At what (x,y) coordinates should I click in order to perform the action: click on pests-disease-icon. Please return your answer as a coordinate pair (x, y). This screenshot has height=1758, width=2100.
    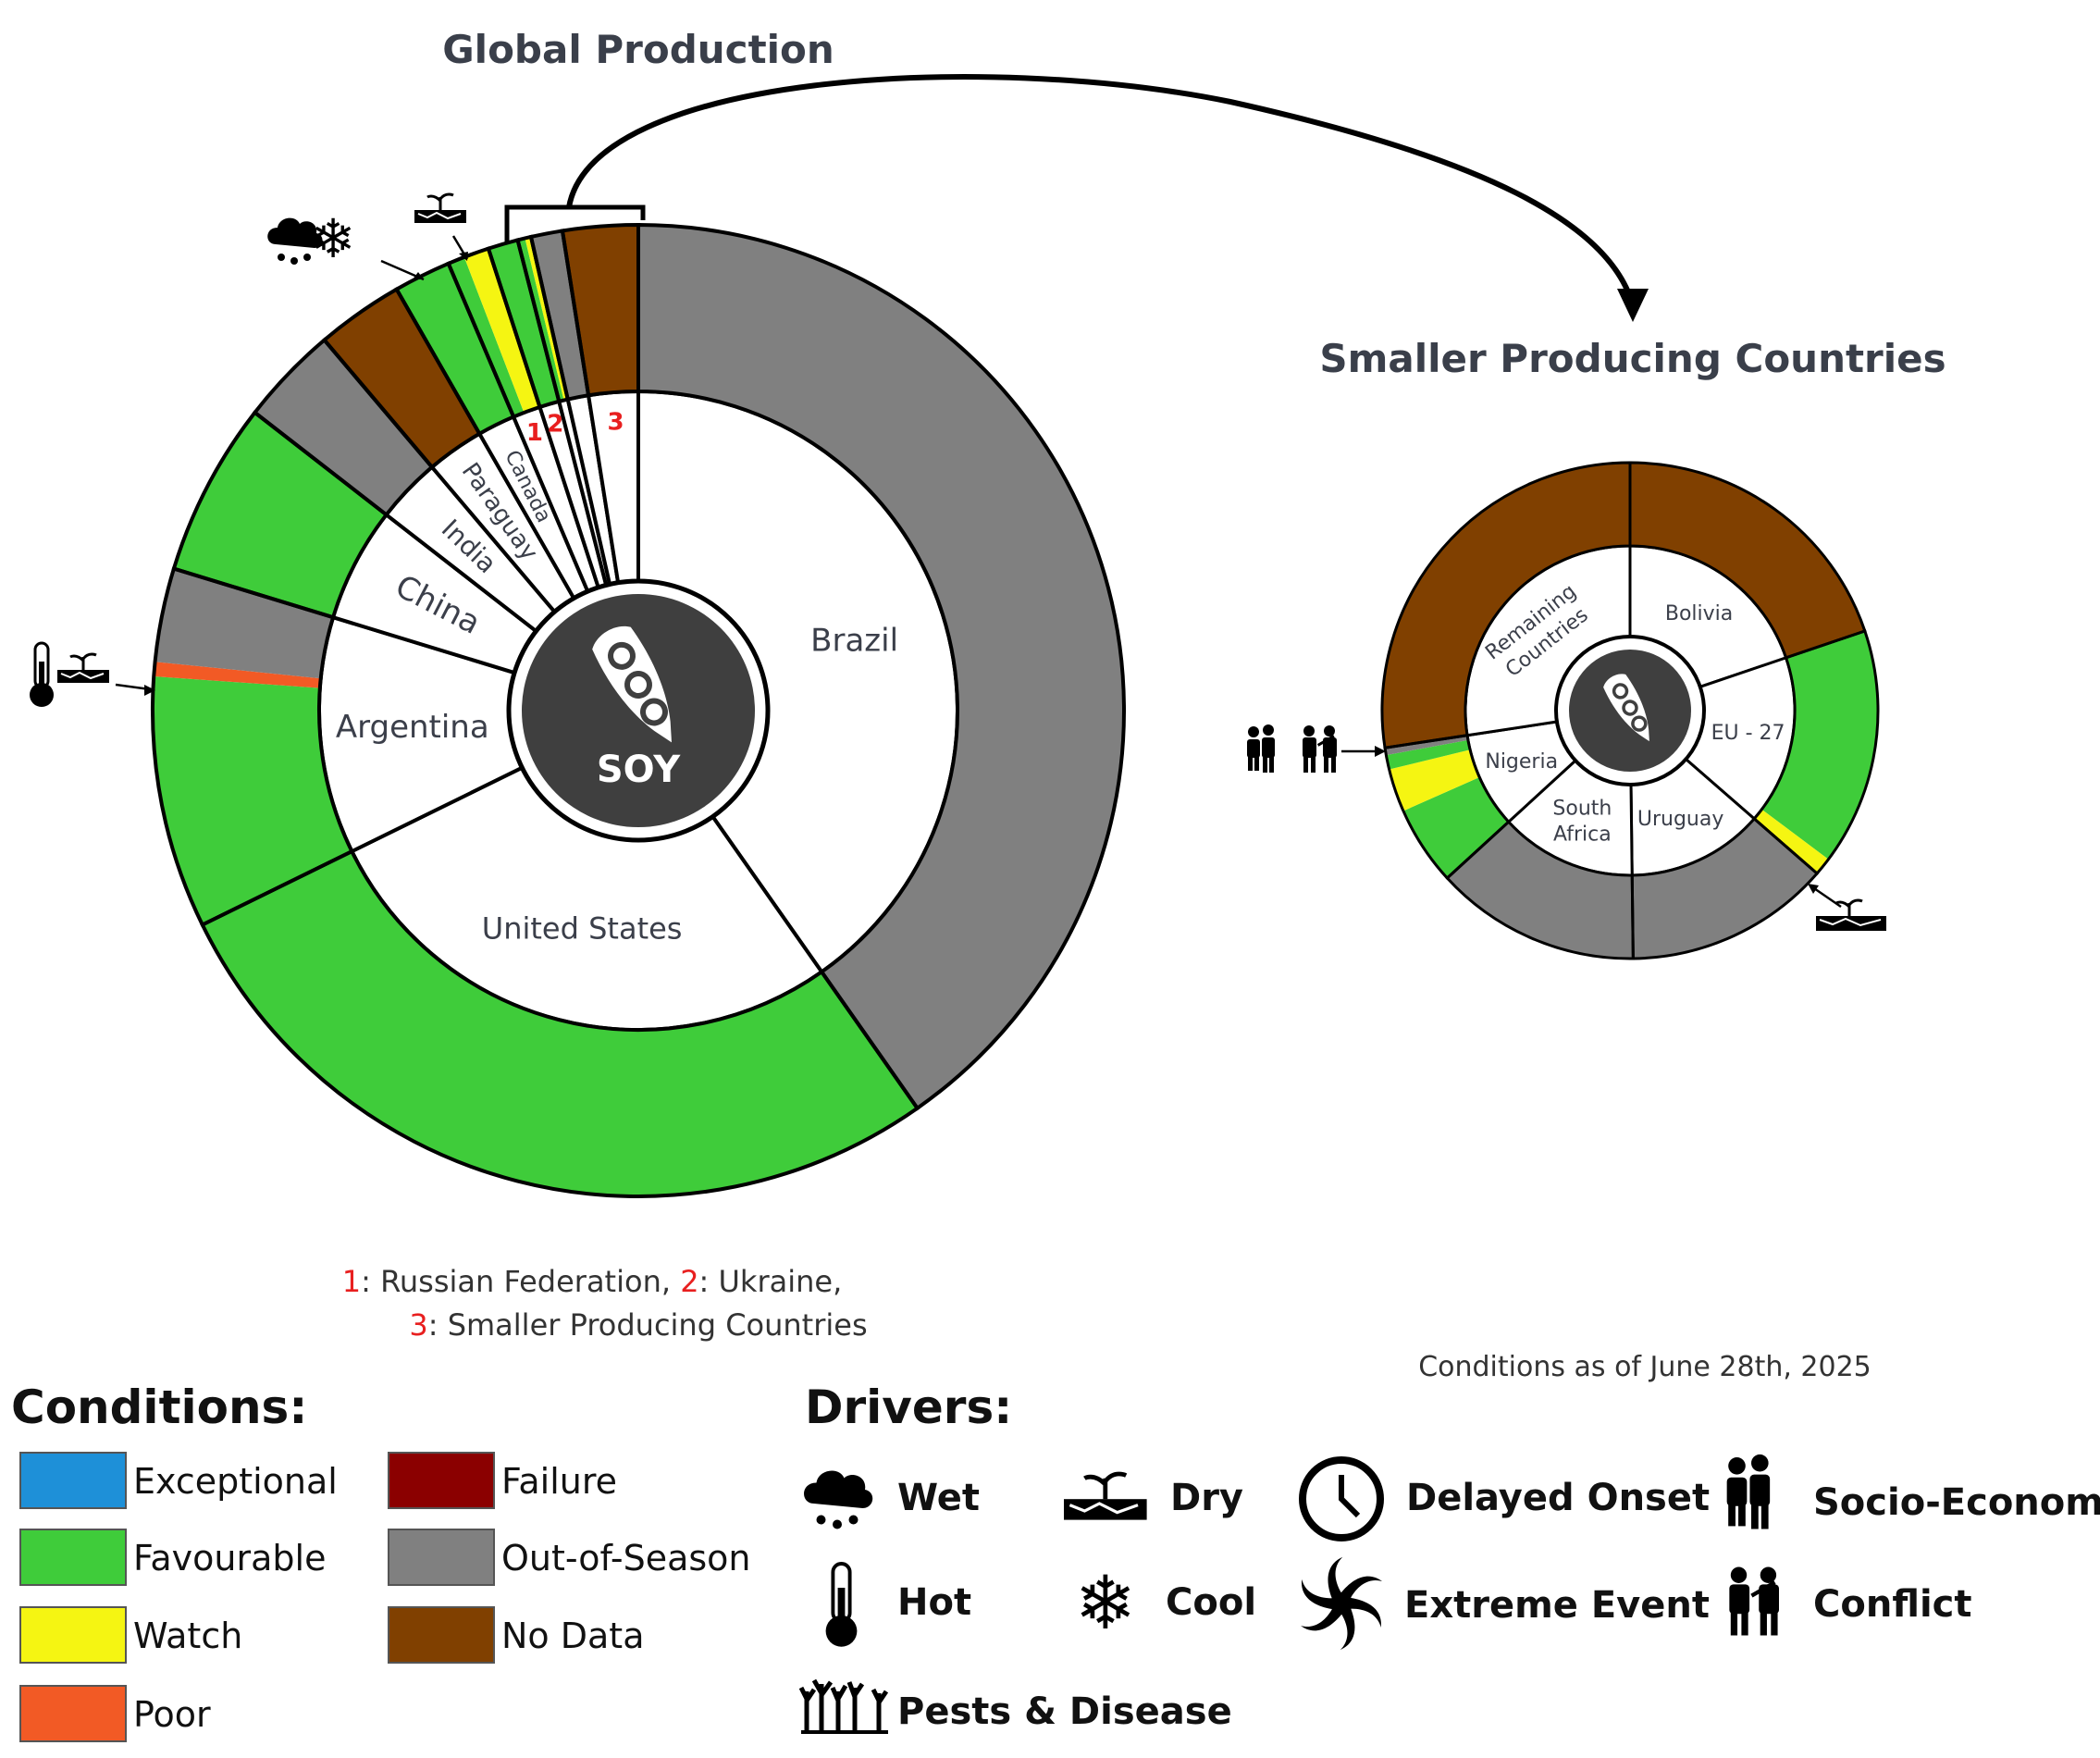
    Looking at the image, I should click on (843, 1706).